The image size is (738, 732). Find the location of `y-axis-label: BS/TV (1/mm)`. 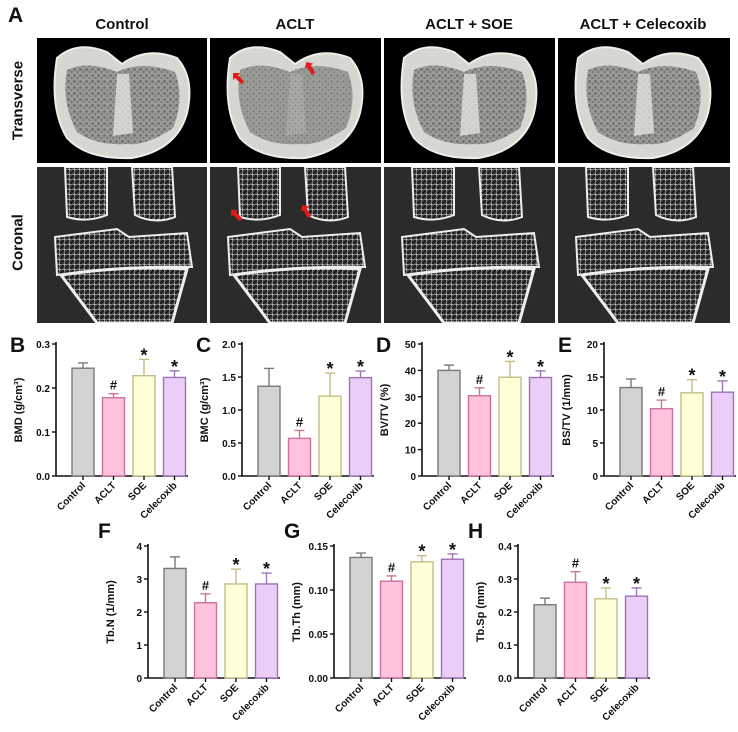

y-axis-label: BS/TV (1/mm) is located at coordinates (567, 410).